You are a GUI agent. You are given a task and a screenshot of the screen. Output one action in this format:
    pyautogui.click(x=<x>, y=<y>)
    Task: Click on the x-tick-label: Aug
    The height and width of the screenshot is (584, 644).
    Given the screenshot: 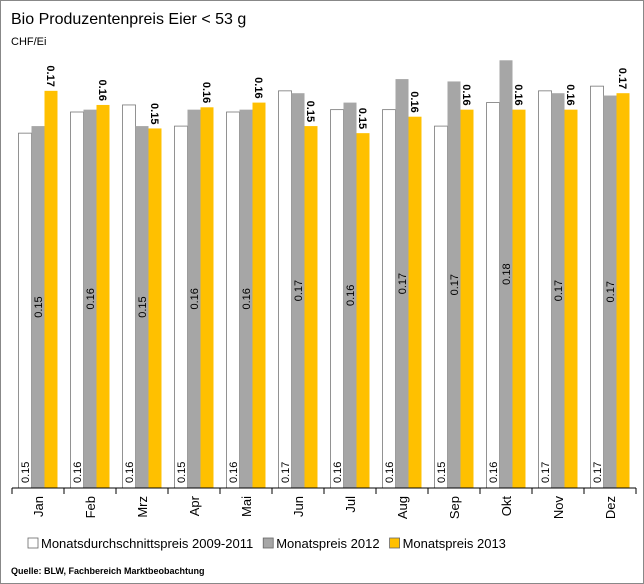 What is the action you would take?
    pyautogui.click(x=402, y=507)
    